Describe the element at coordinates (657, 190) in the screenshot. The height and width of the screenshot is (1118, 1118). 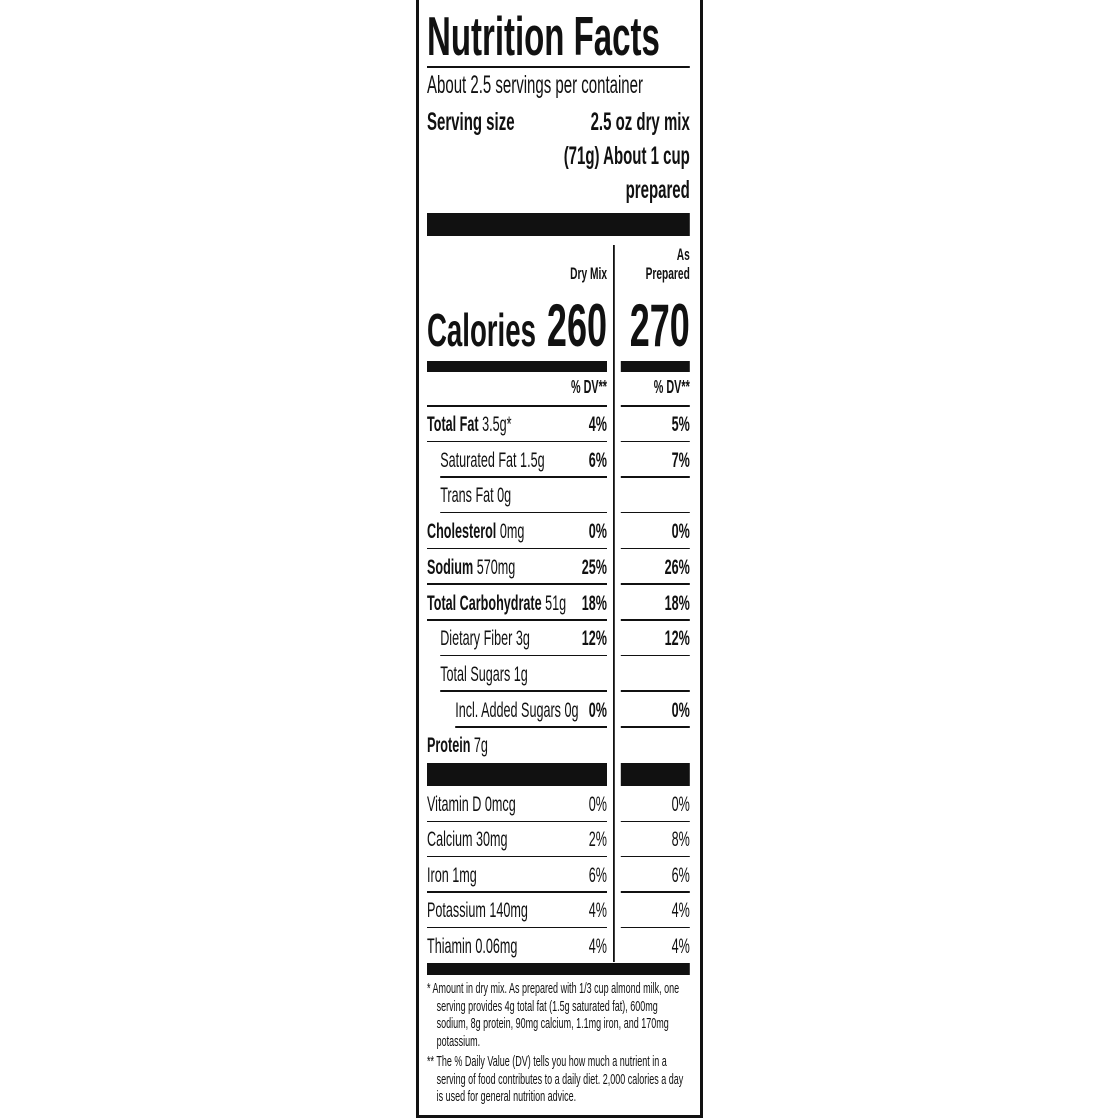
I see `serving-size-line3: prepared` at that location.